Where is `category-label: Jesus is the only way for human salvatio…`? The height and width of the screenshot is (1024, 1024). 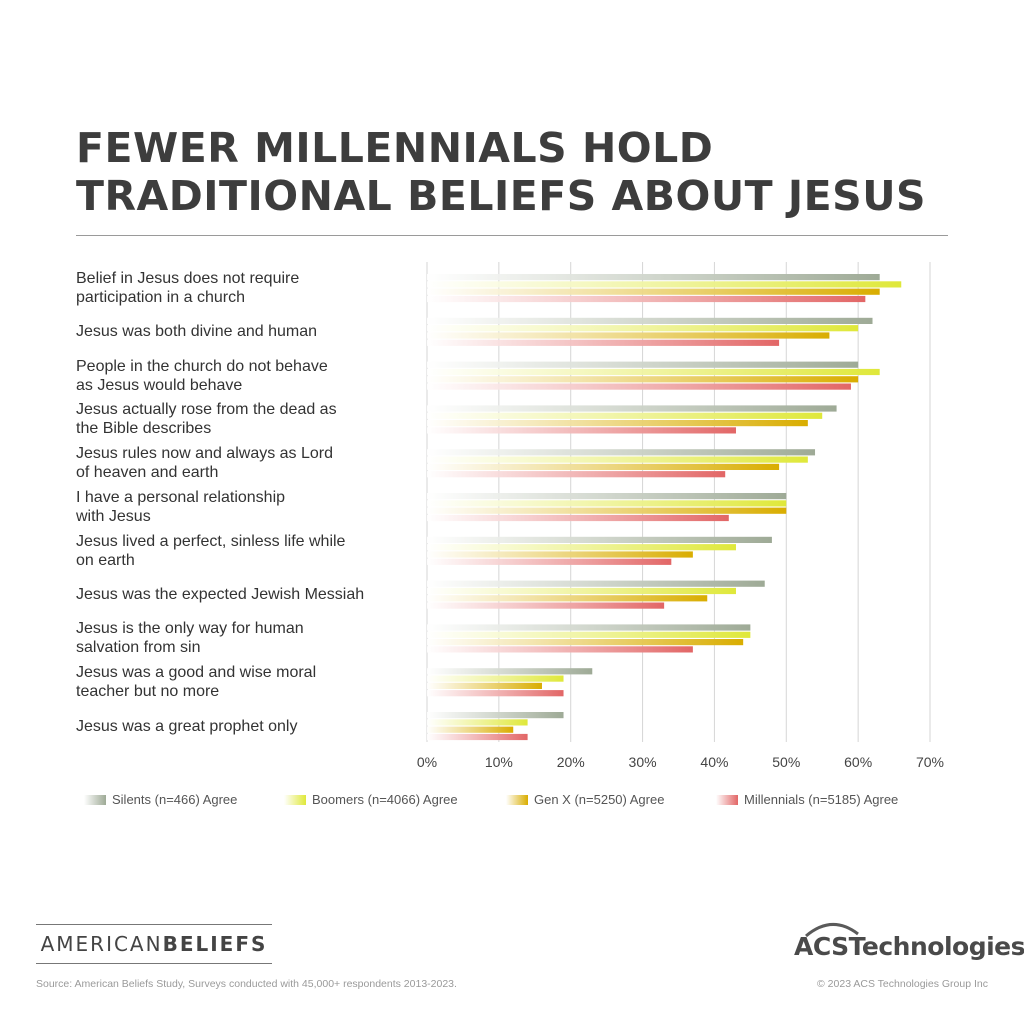 category-label: Jesus is the only way for human salvatio… is located at coordinates (190, 638).